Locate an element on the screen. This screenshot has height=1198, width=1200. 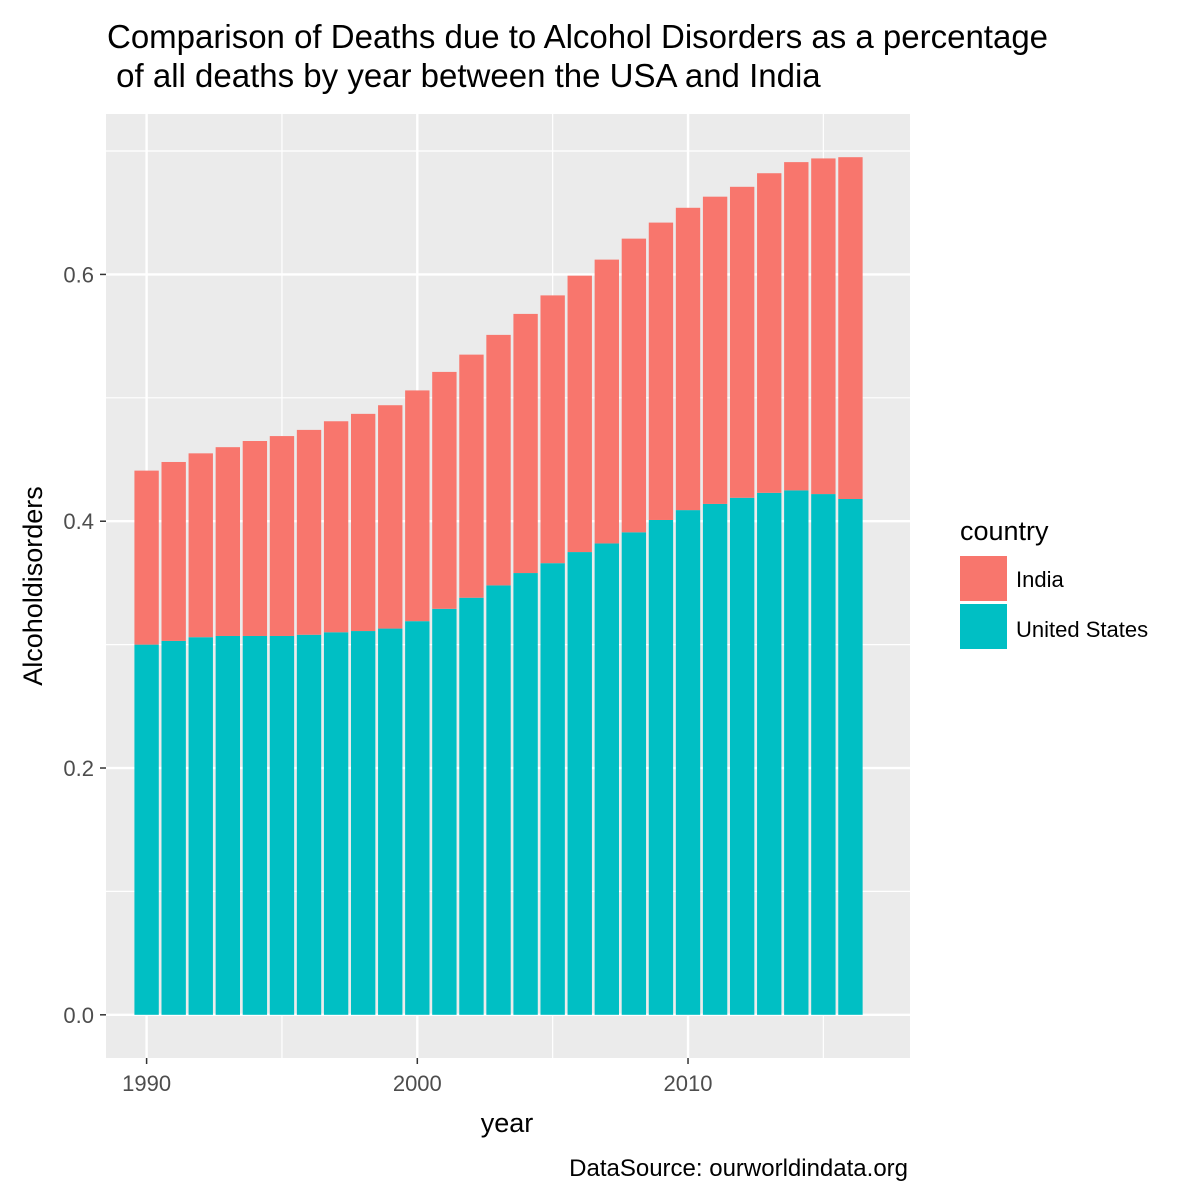
bar-united-states-2014 is located at coordinates (796, 752).